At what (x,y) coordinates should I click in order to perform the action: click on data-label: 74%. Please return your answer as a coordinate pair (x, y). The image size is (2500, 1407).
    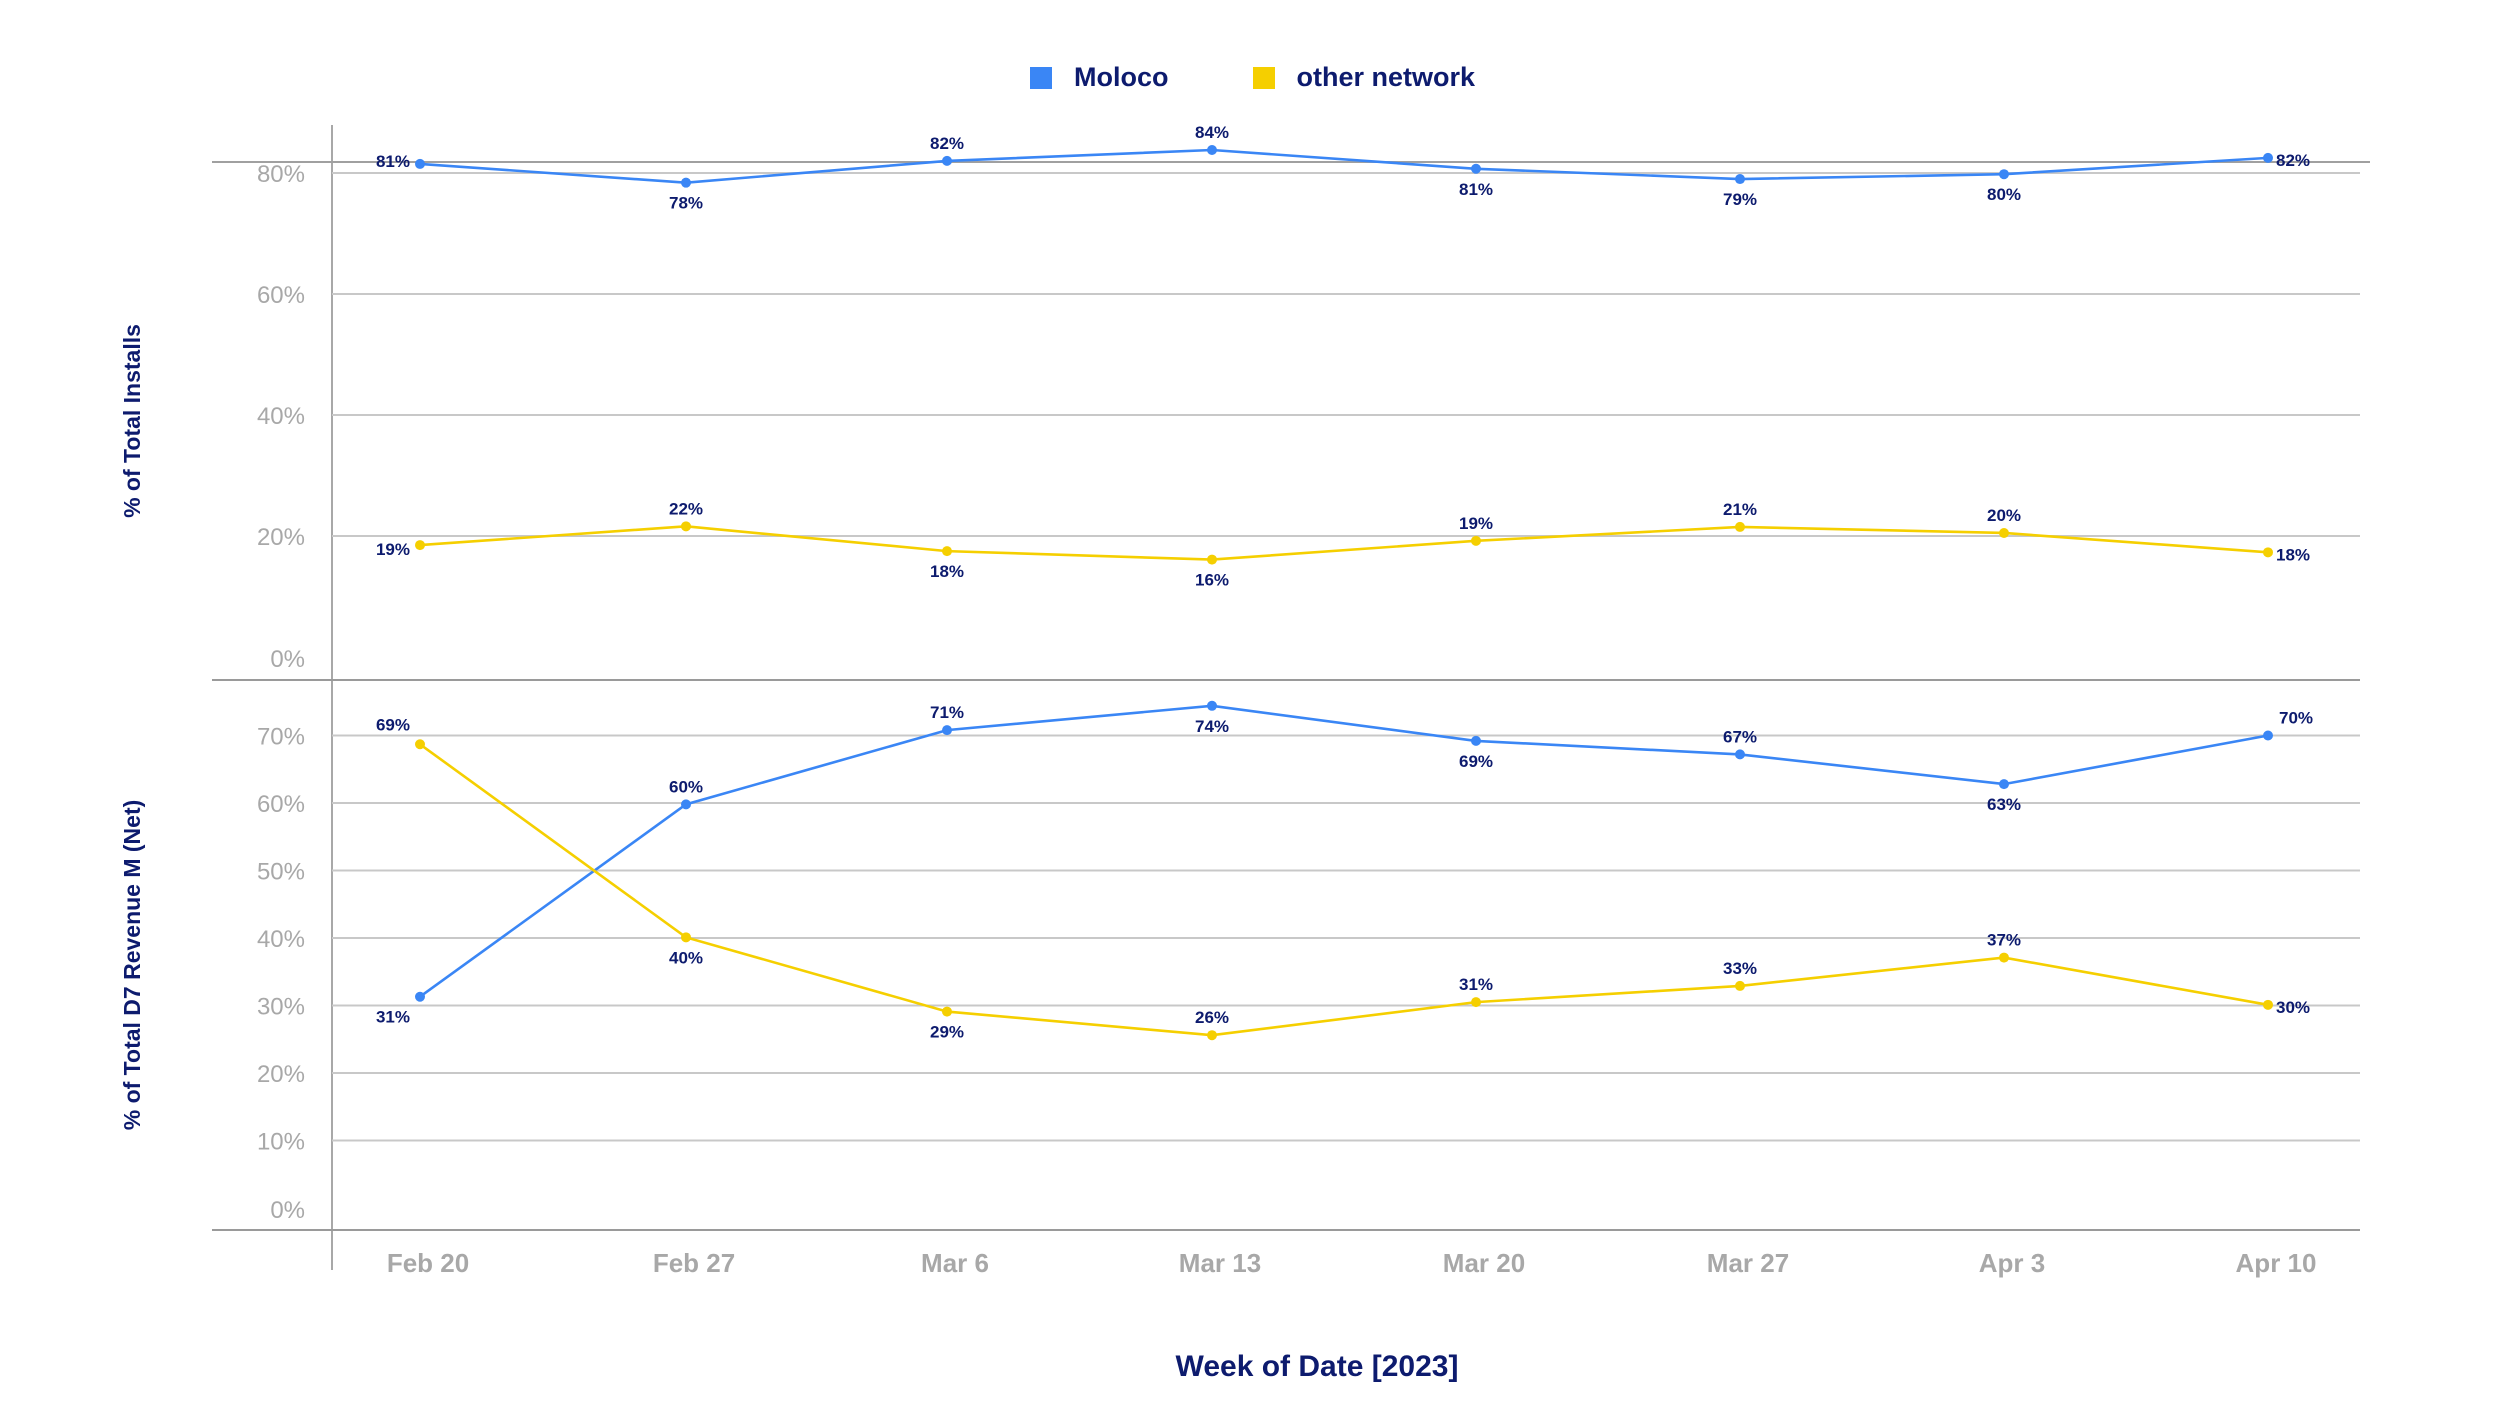
    Looking at the image, I should click on (1212, 726).